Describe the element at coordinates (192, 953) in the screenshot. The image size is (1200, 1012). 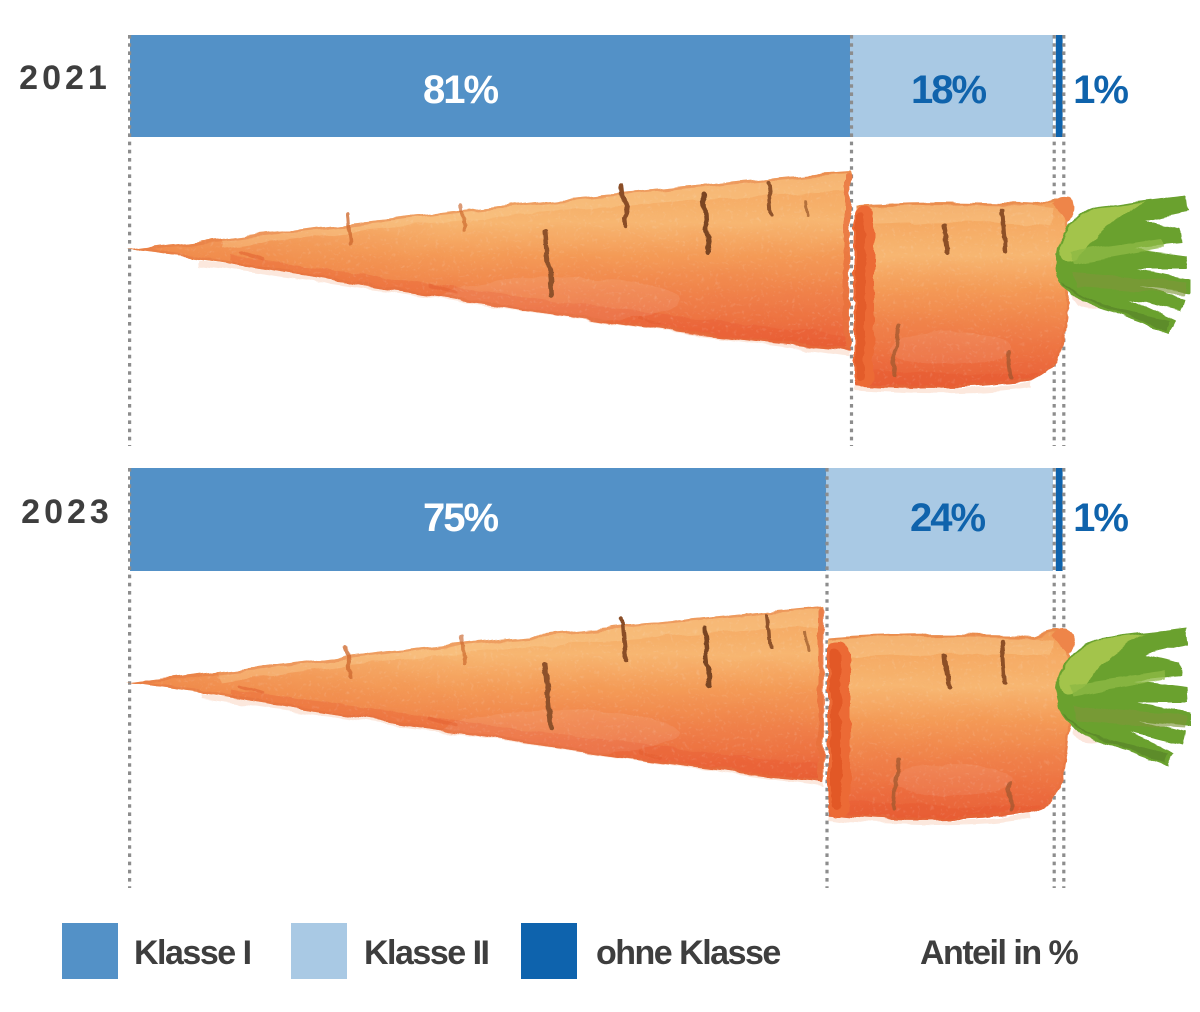
I see `svg-text: Klasse I` at that location.